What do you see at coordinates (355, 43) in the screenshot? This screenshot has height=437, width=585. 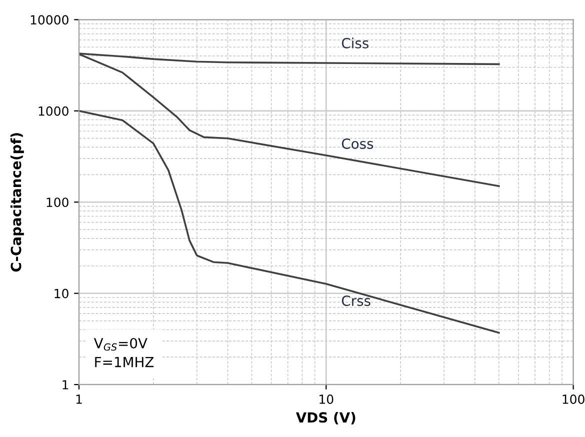 I see `series-label: Ciss` at bounding box center [355, 43].